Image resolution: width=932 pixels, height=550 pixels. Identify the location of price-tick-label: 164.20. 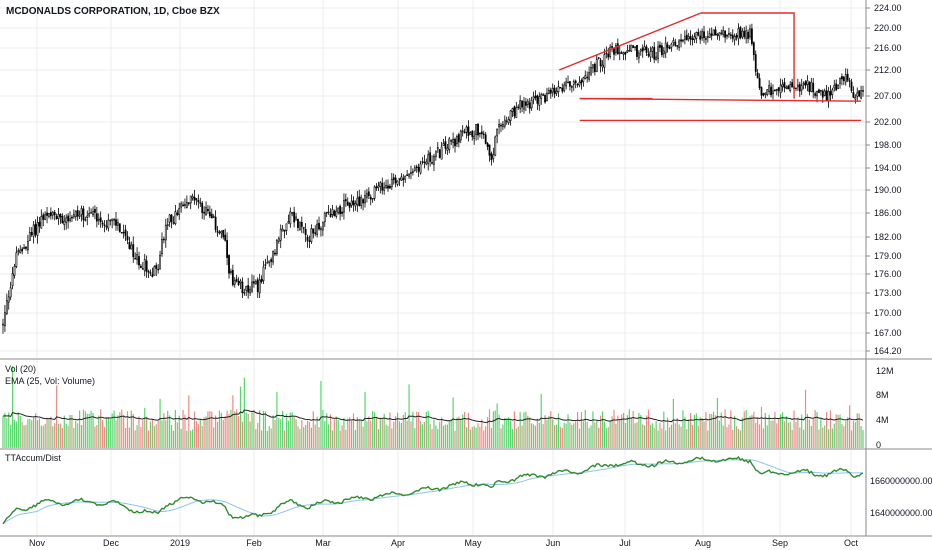
(888, 351).